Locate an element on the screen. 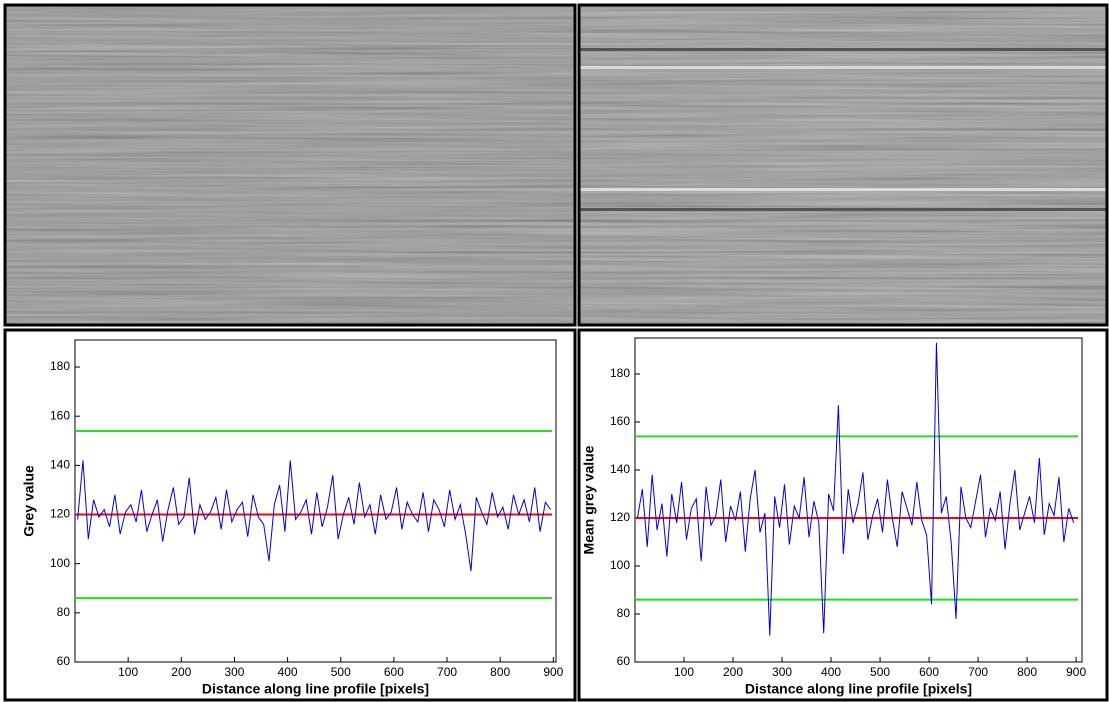 Image resolution: width=1109 pixels, height=702 pixels. data-line is located at coordinates (314, 516).